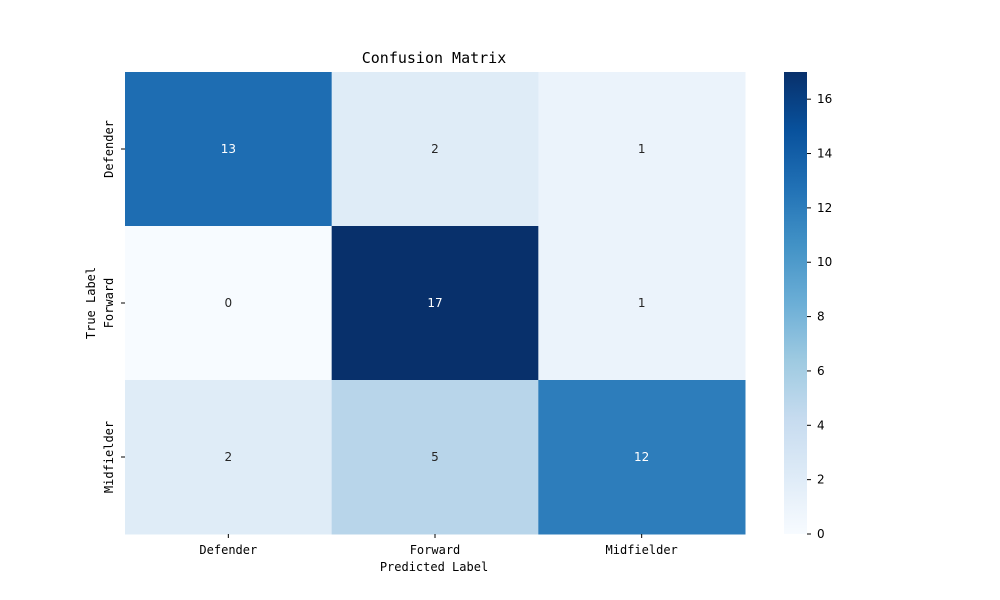  Describe the element at coordinates (824, 208) in the screenshot. I see `colorbar-tick-label: 12` at that location.